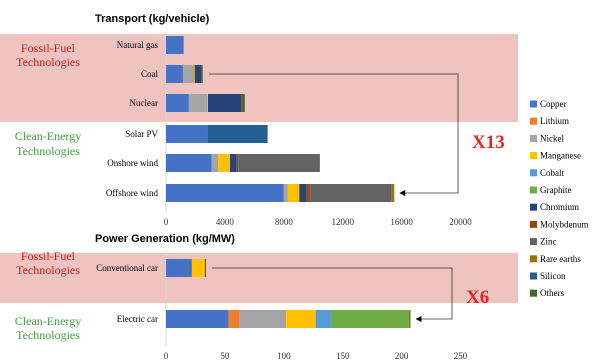 The width and height of the screenshot is (596, 363). Describe the element at coordinates (263, 319) in the screenshot. I see `bar-segment-electric-car-nickel` at that location.